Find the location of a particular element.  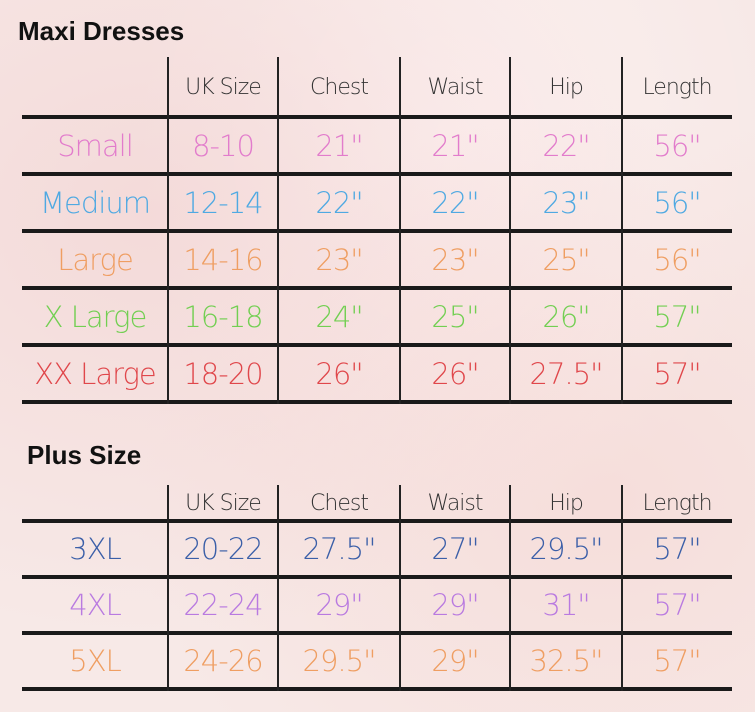

measurement-cell: 20-22 is located at coordinates (223, 549).